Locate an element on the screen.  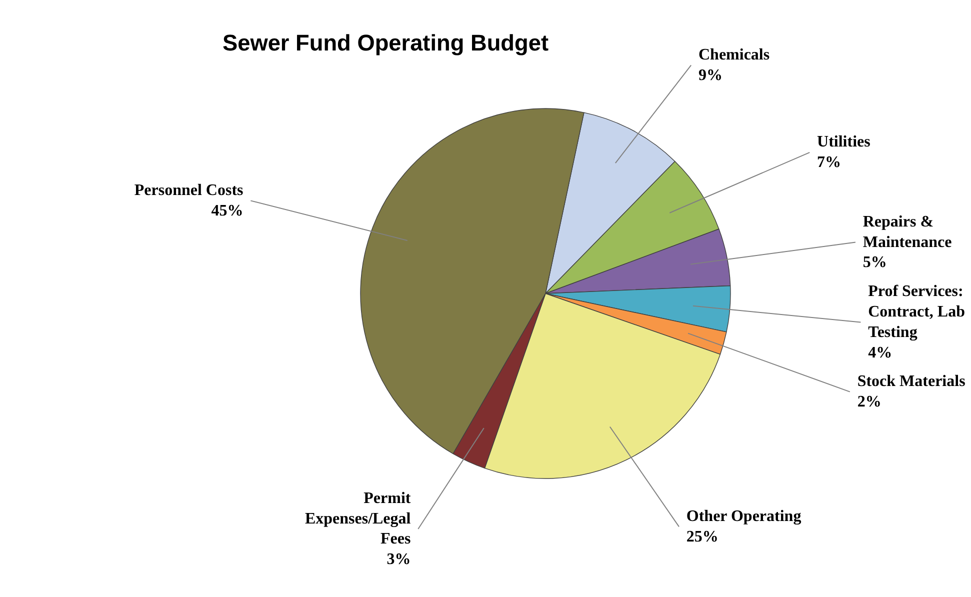
slice-label: Prof Services: Contract, Lab Testing is located at coordinates (917, 312).